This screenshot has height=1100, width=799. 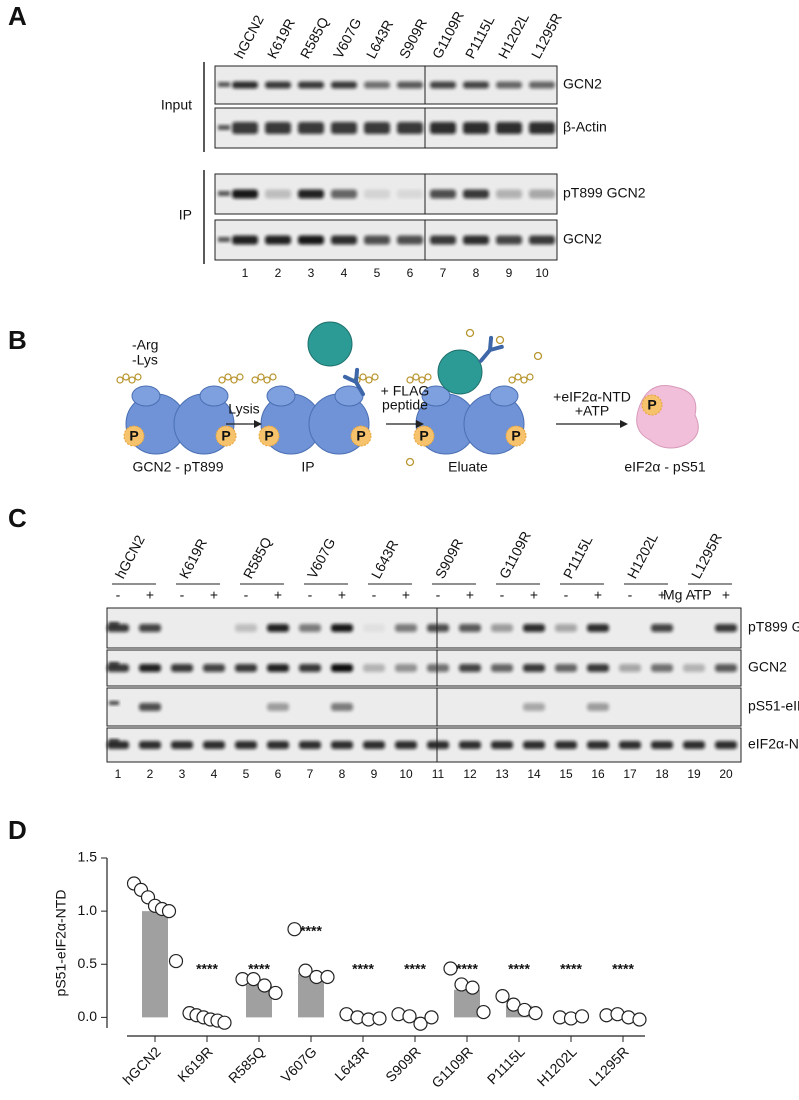 I want to click on x-tick-label: hGCN2, so click(x=141, y=1065).